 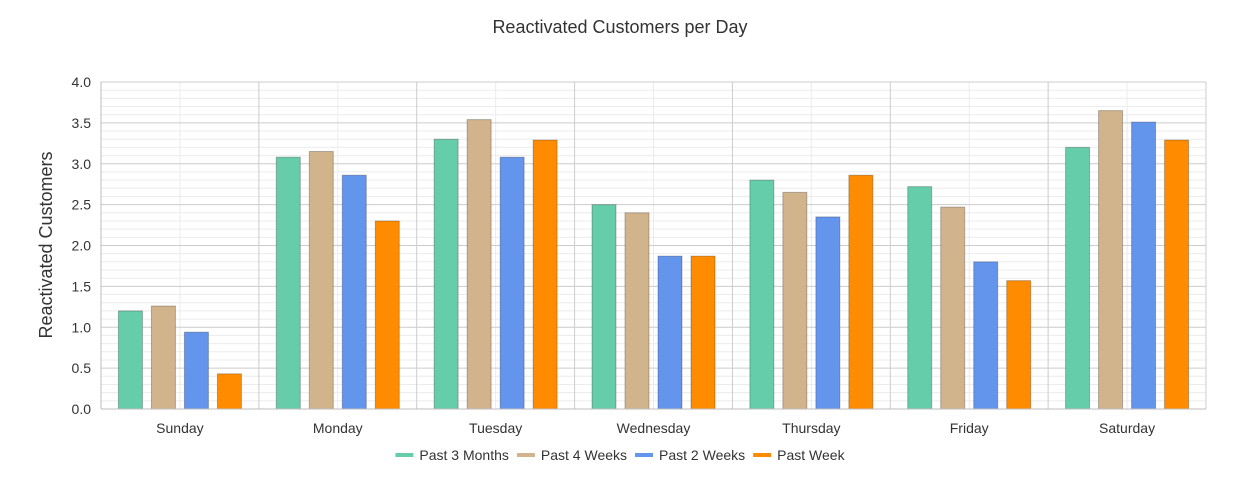 I want to click on y-axis-label: Reactivated Customers, so click(x=46, y=244).